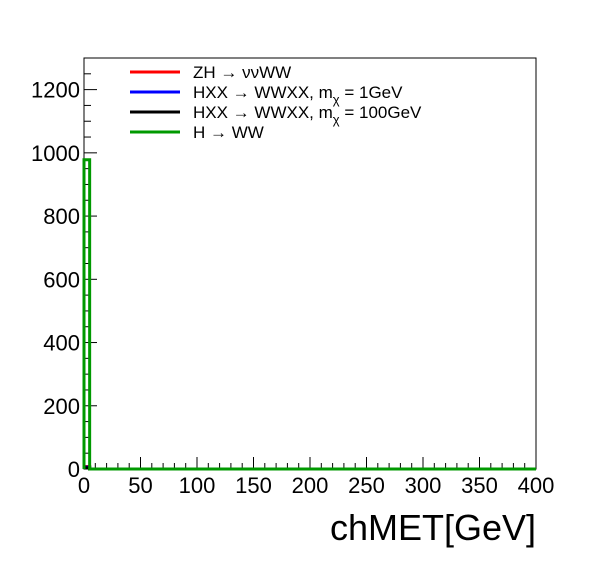 The width and height of the screenshot is (596, 572). What do you see at coordinates (310, 485) in the screenshot?
I see `x-tick-label: 200` at bounding box center [310, 485].